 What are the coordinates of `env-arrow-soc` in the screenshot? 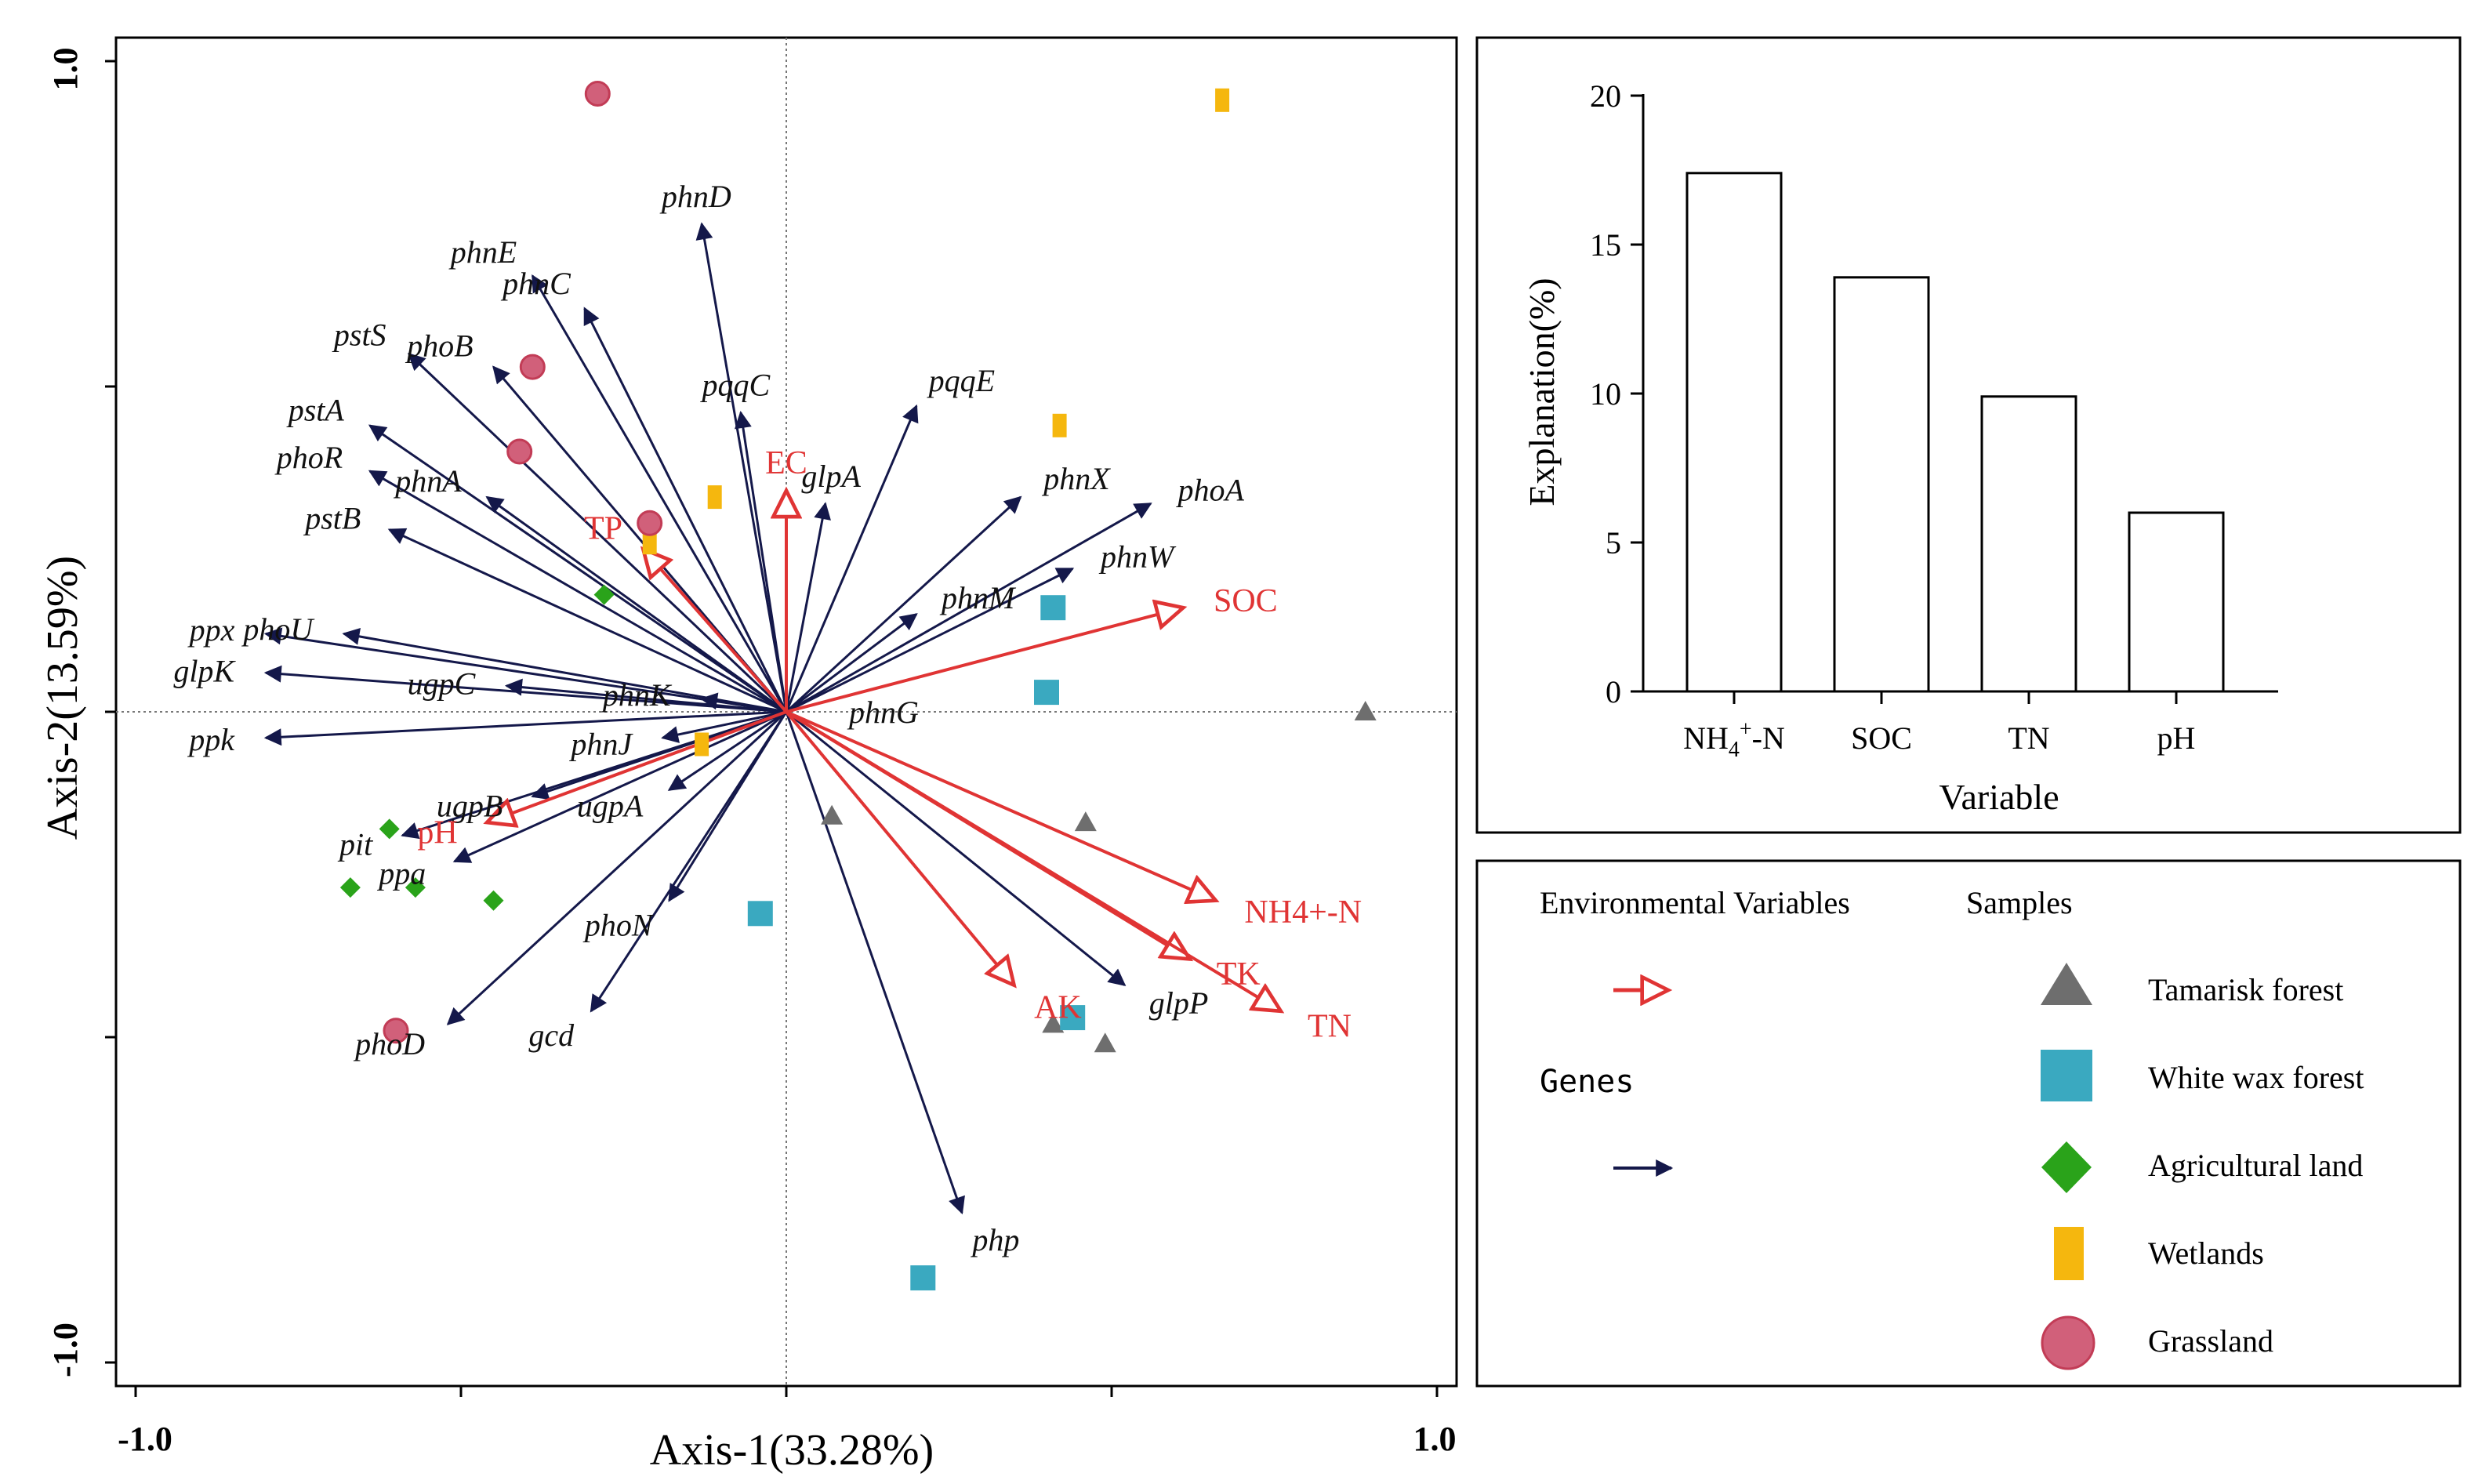 It's located at (984, 660).